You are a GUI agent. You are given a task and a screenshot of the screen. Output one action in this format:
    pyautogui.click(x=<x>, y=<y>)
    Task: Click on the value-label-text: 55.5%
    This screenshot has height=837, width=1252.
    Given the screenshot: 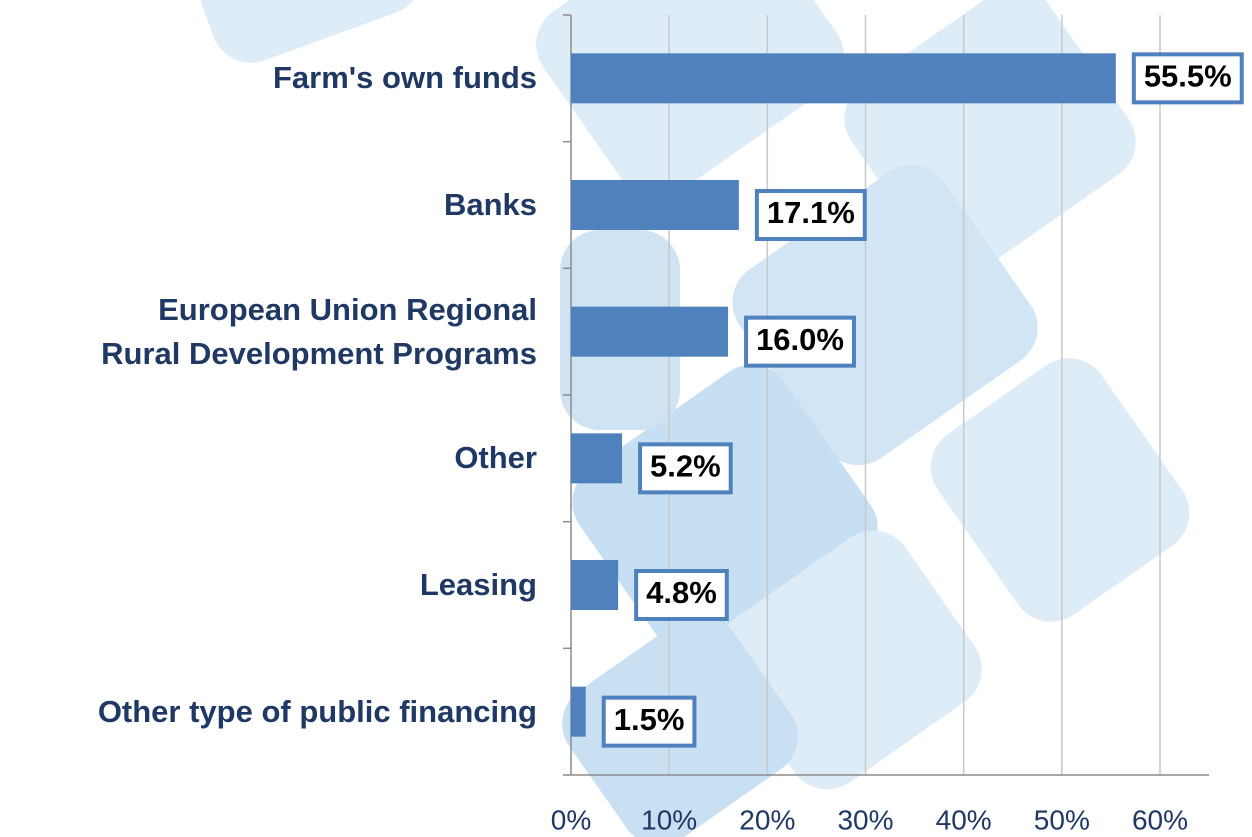 What is the action you would take?
    pyautogui.click(x=1188, y=76)
    